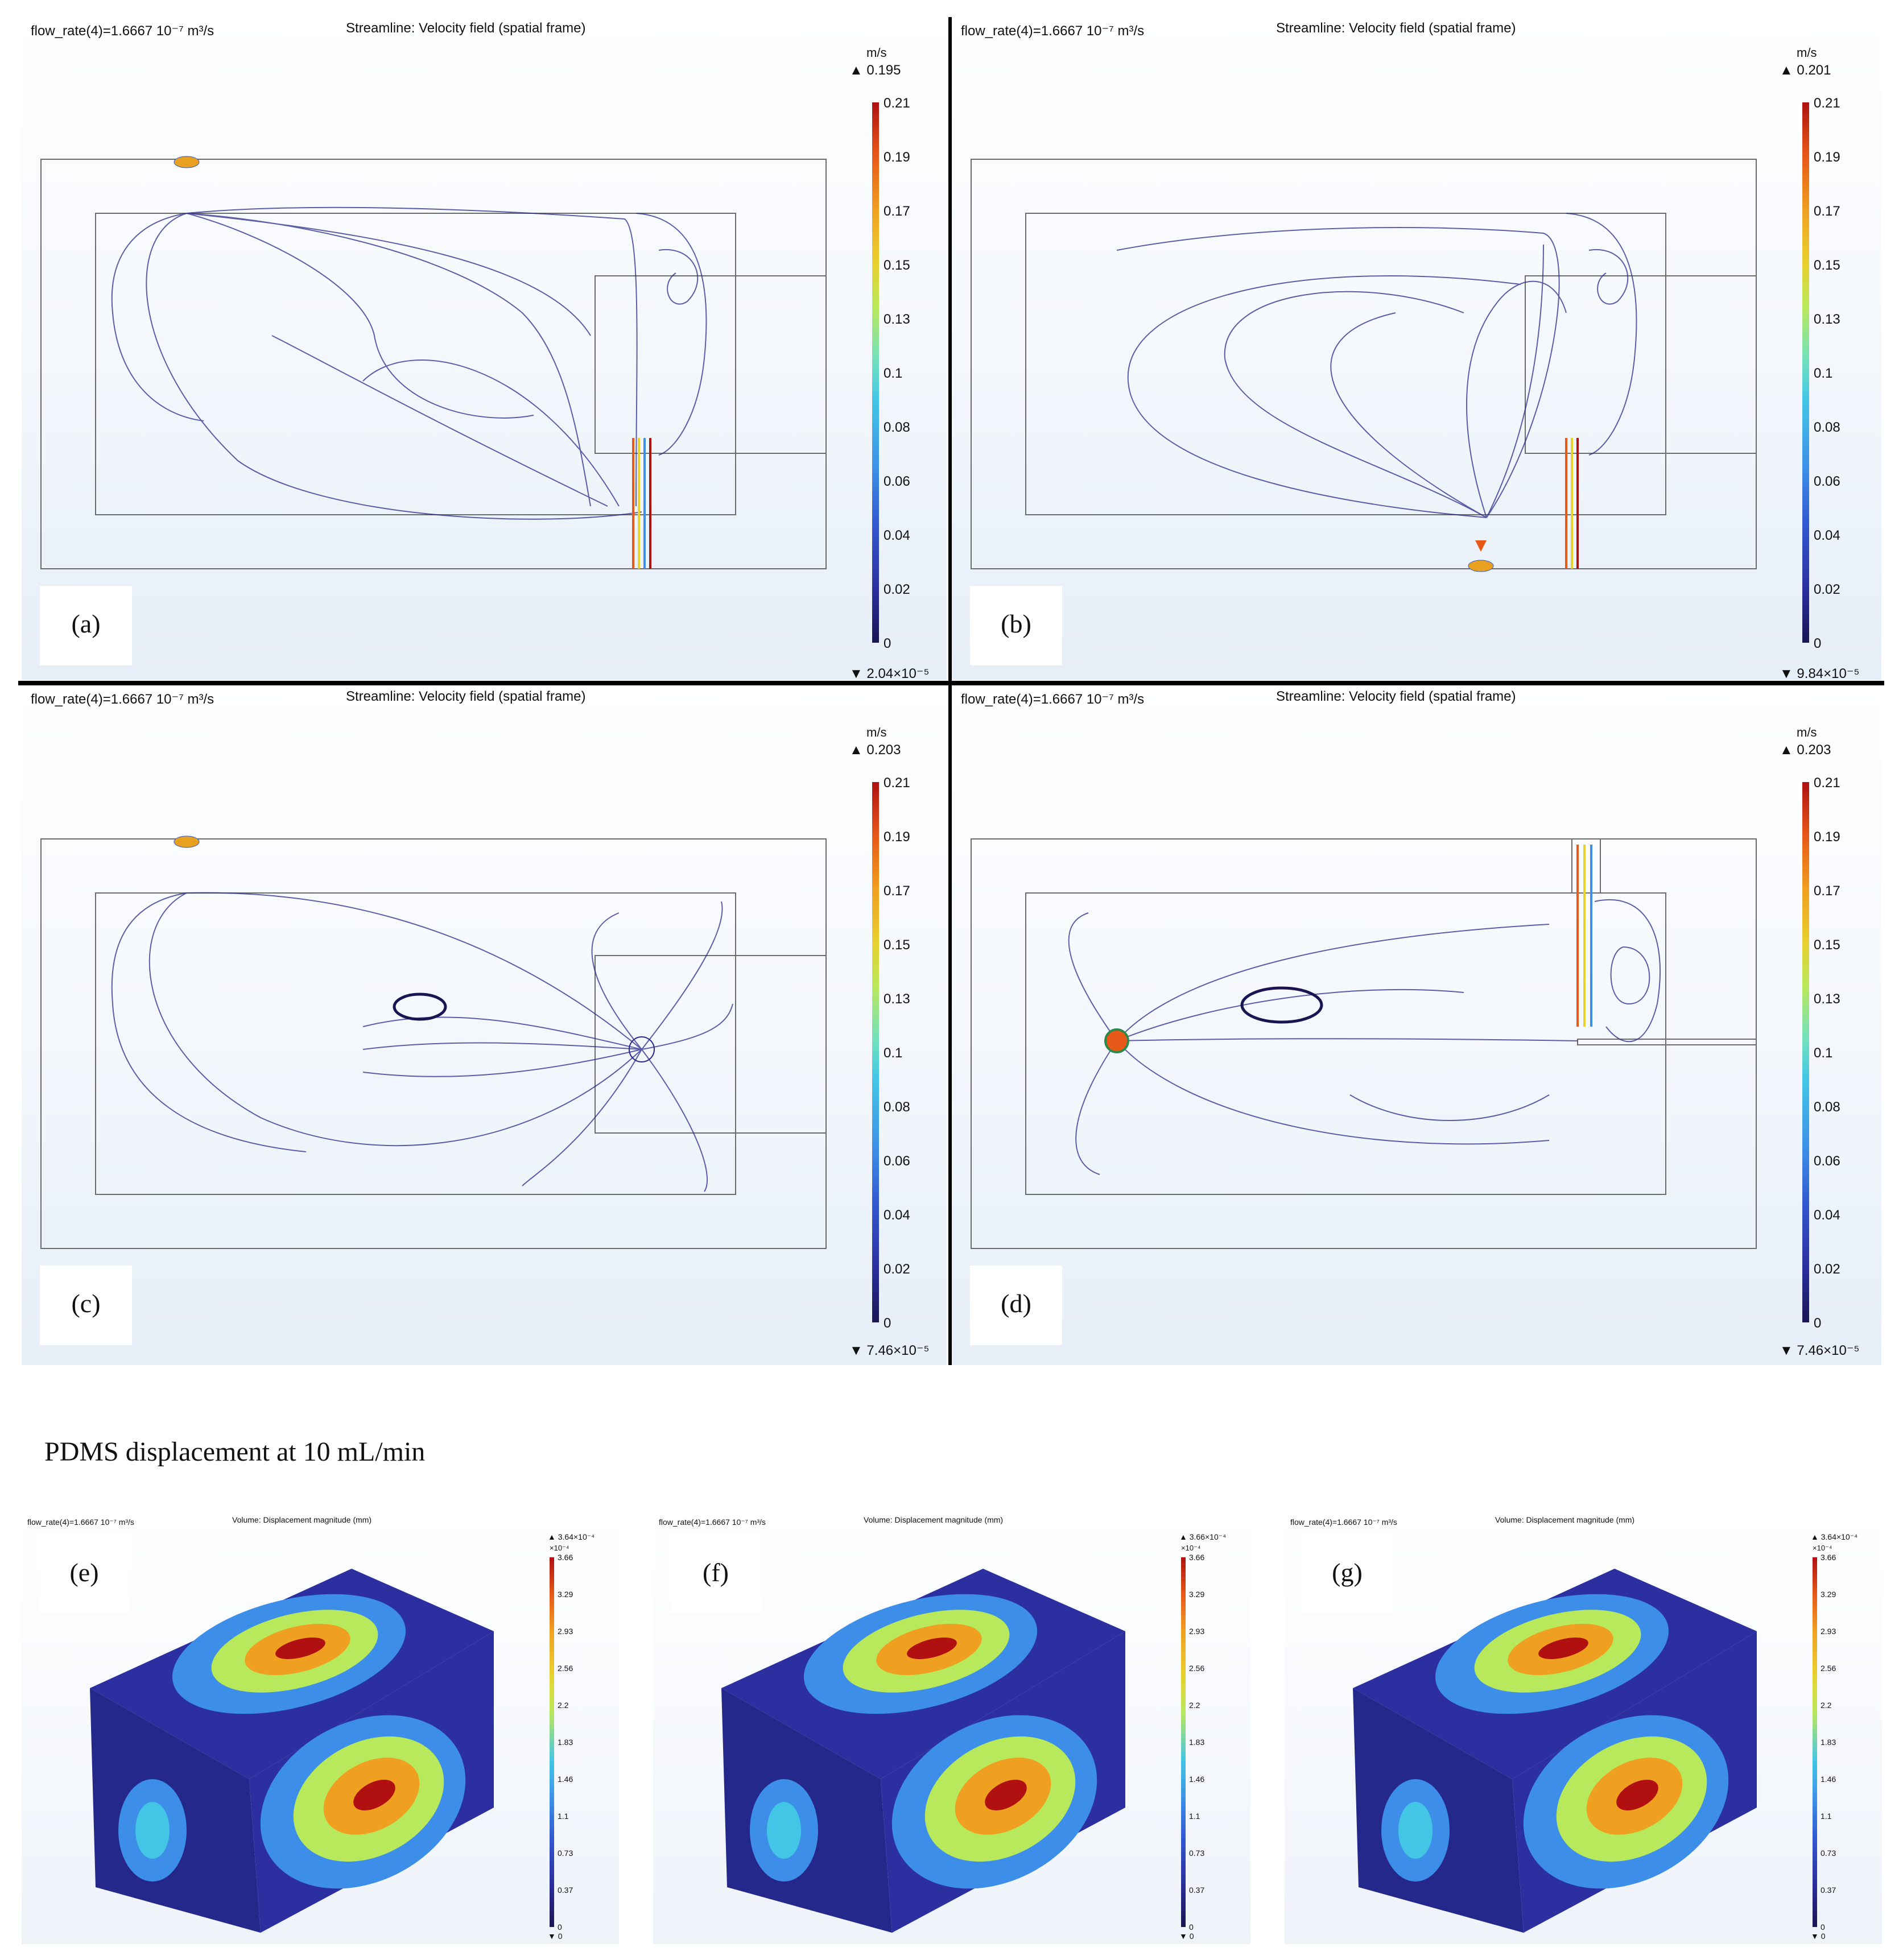 This screenshot has width=1903, height=1960. I want to click on colorbar-max: ▲ 0.195, so click(875, 70).